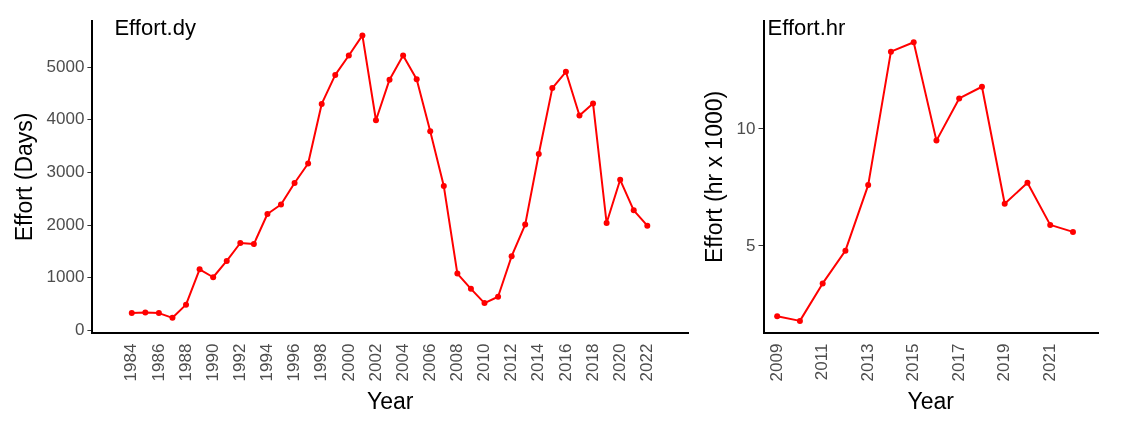  I want to click on x-tick-label: 2015, so click(913, 362).